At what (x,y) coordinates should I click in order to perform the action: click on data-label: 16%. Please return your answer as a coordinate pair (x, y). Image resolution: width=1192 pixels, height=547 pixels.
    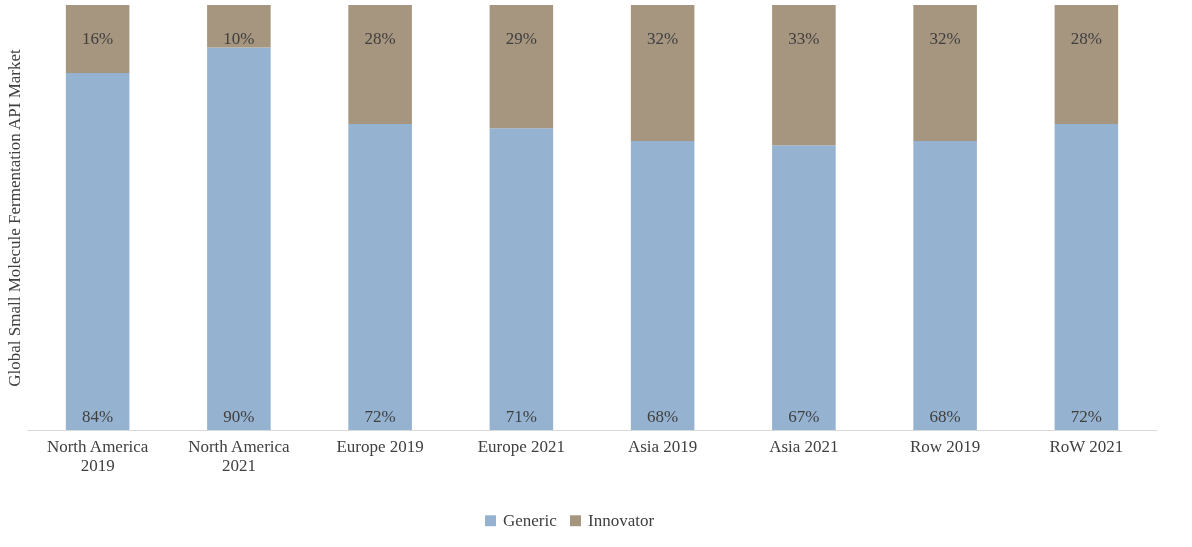
    Looking at the image, I should click on (98, 38).